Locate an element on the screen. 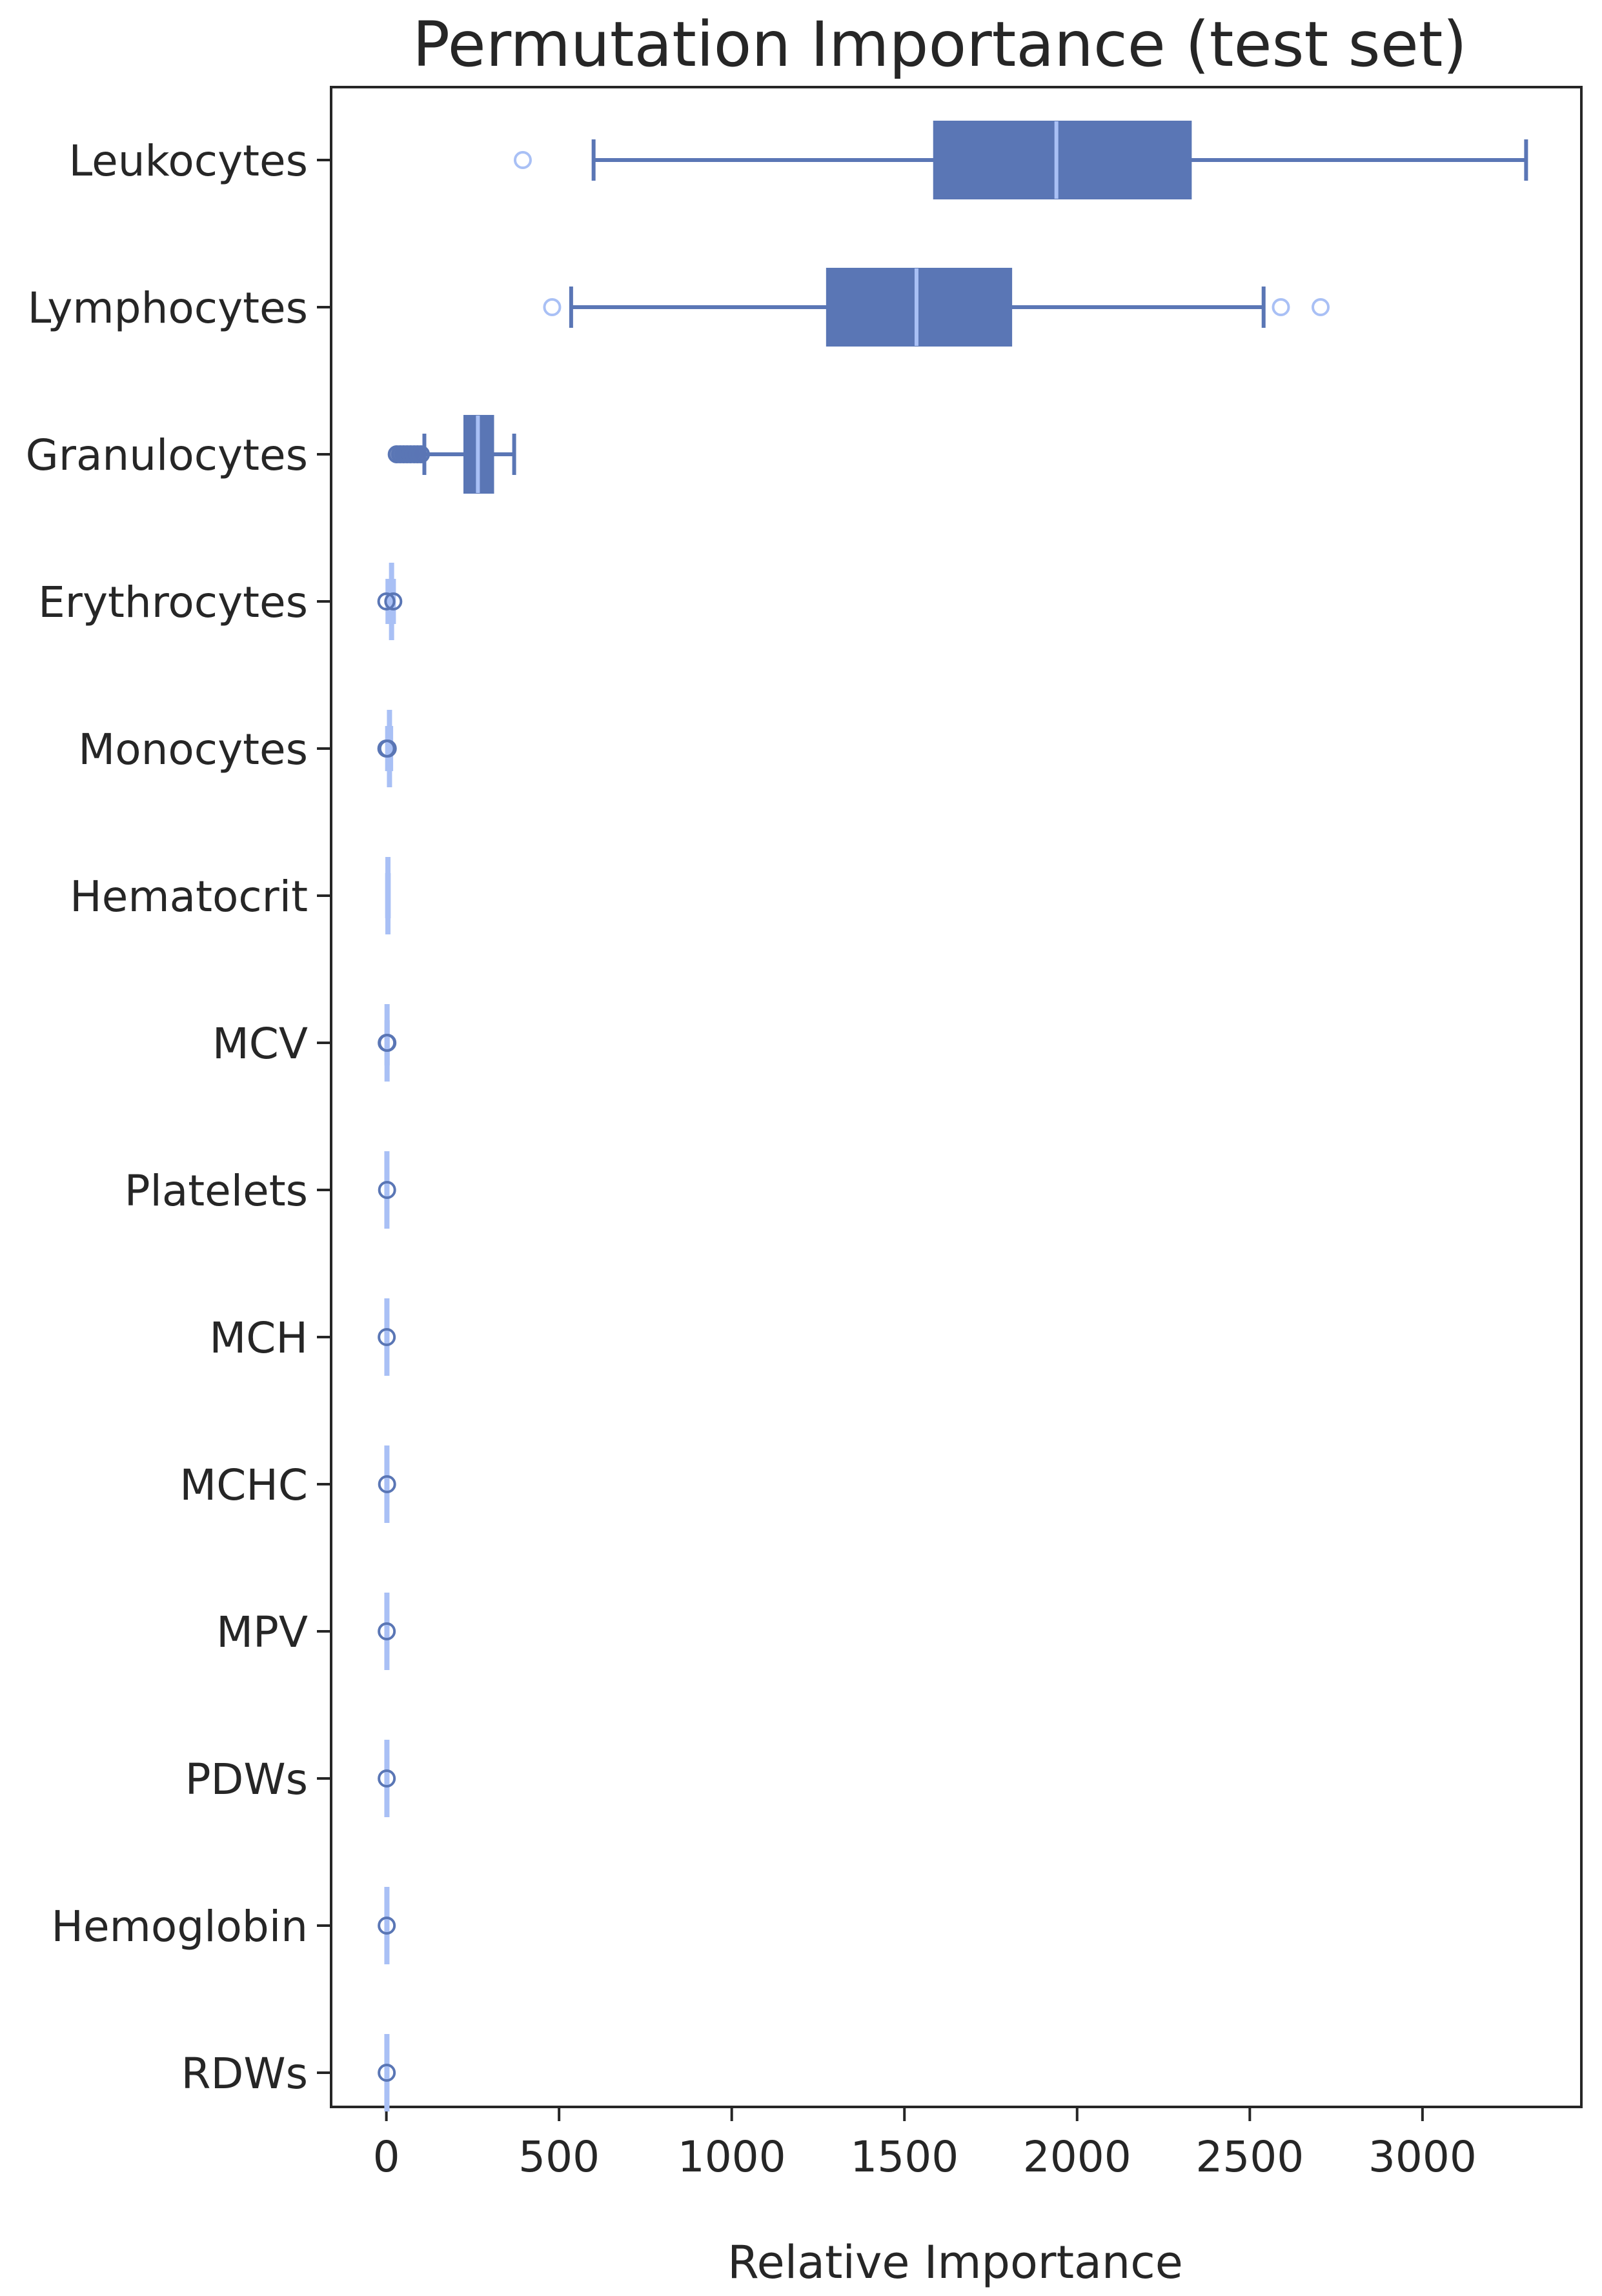 The width and height of the screenshot is (1602, 2296). x-tick-label: 1000 is located at coordinates (732, 2157).